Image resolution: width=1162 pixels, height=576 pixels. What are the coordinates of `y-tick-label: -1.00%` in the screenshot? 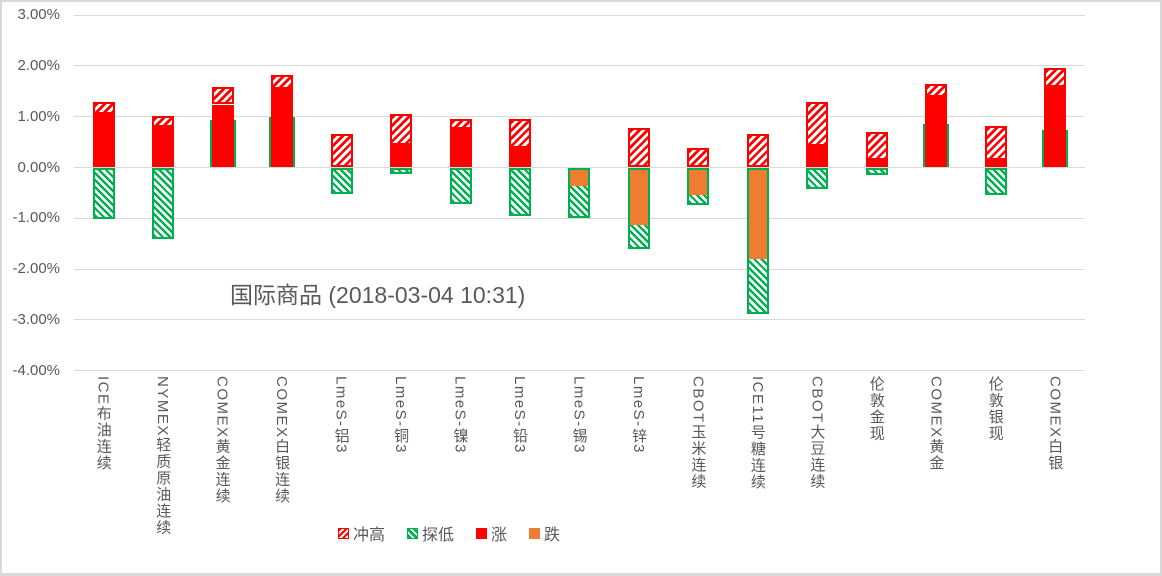 It's located at (36, 218).